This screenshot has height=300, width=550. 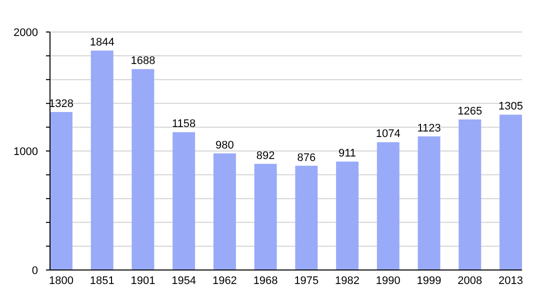 I want to click on y-tick-label: 2000, so click(x=26, y=33).